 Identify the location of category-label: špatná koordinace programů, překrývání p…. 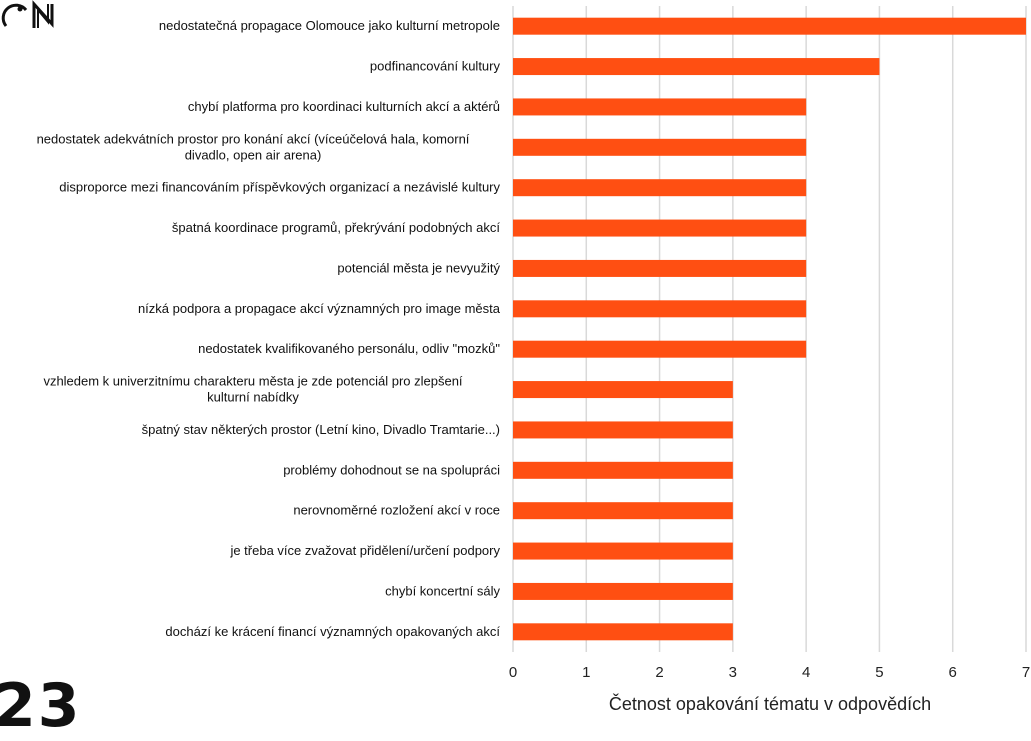
(336, 227).